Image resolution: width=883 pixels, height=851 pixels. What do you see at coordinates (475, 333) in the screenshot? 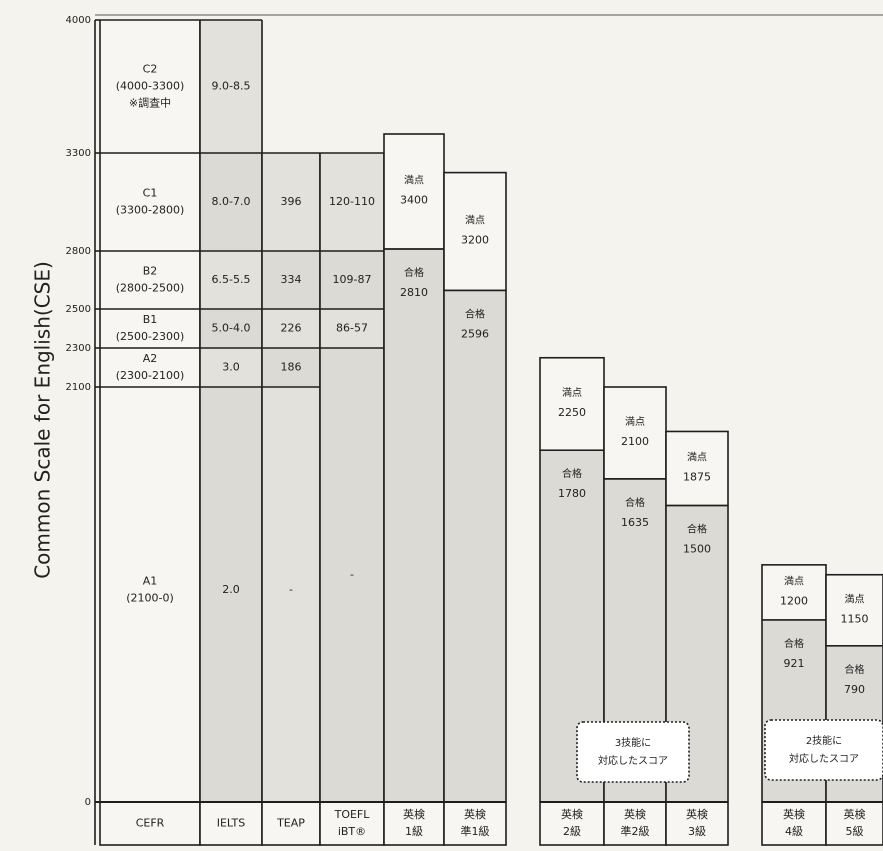
I see `pass-score-value: 2596` at bounding box center [475, 333].